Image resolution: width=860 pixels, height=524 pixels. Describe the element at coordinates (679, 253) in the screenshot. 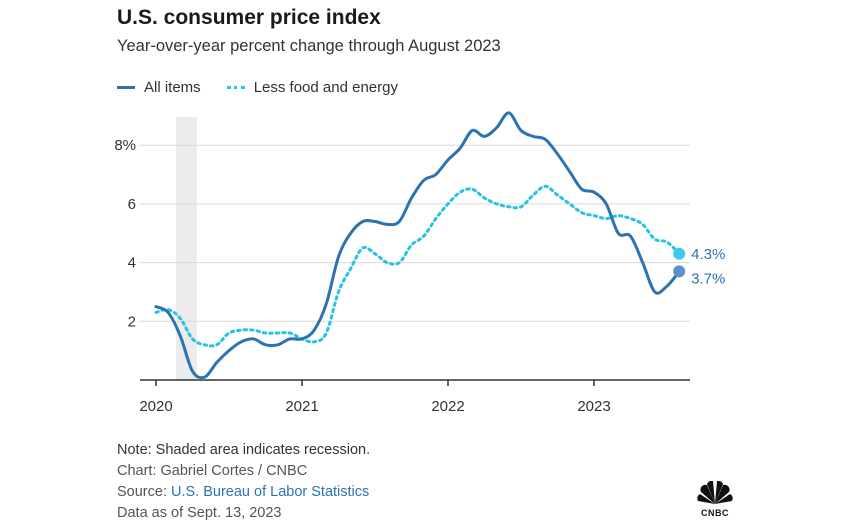

I see `end-point-core` at that location.